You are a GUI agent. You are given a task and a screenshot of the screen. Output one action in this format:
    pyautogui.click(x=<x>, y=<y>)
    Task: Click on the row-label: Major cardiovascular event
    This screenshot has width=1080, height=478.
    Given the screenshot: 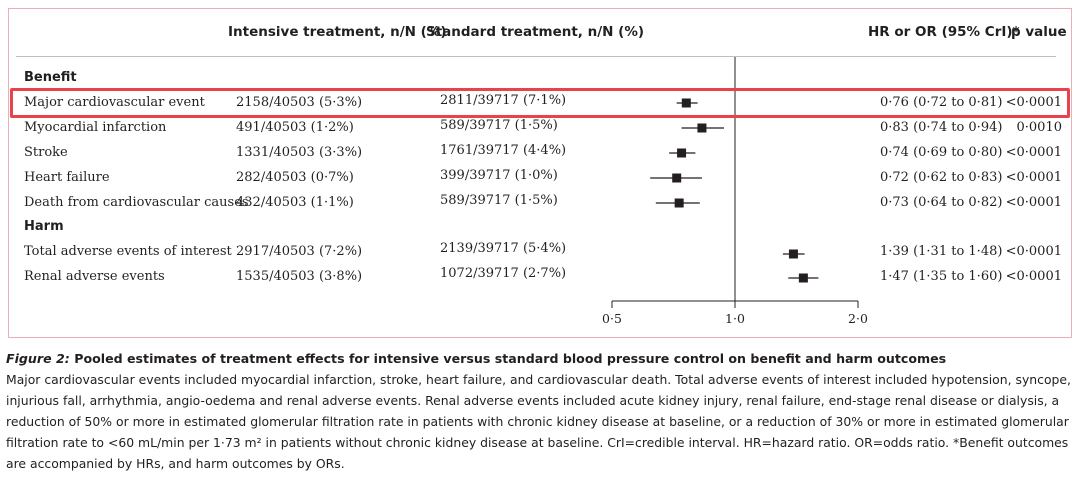 What is the action you would take?
    pyautogui.click(x=114, y=102)
    